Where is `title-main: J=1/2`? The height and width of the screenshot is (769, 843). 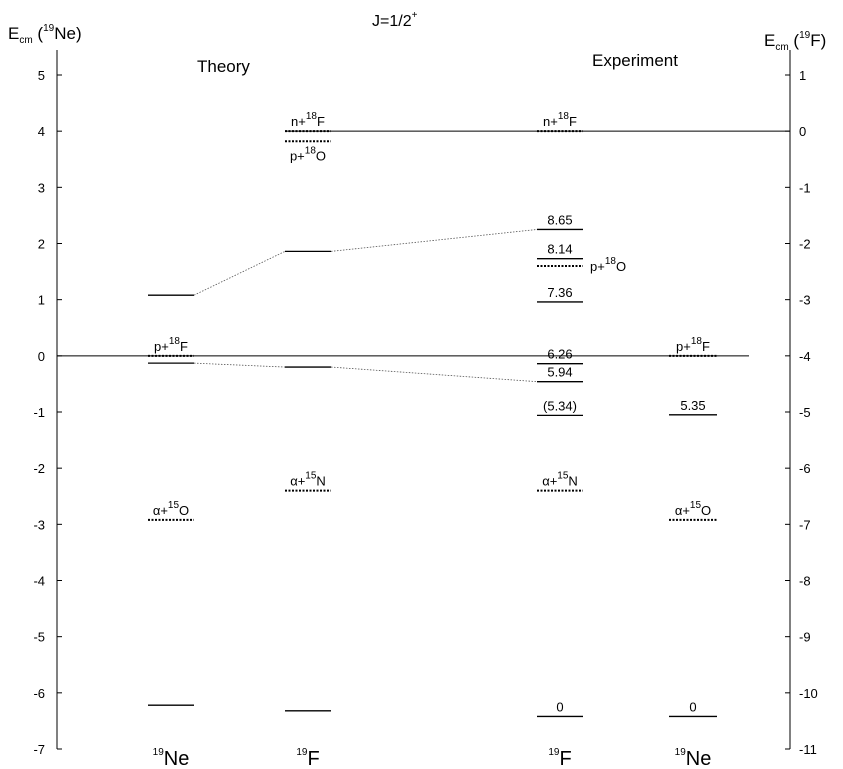
title-main: J=1/2 is located at coordinates (392, 21).